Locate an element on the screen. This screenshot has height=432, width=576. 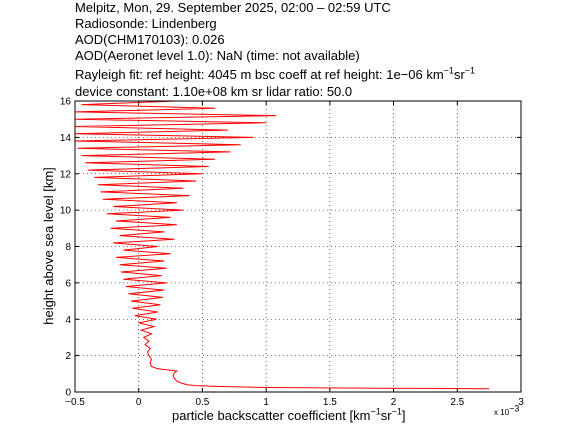
x-multiplier-text: x 10 is located at coordinates (502, 412).